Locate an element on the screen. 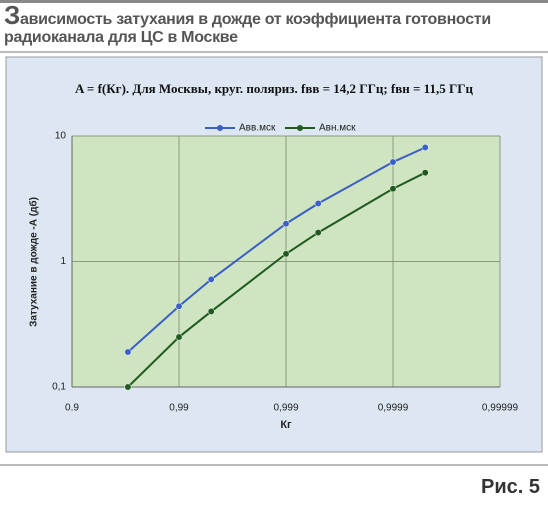 This screenshot has width=548, height=505. x-tick-label: 0.9 is located at coordinates (72, 408).